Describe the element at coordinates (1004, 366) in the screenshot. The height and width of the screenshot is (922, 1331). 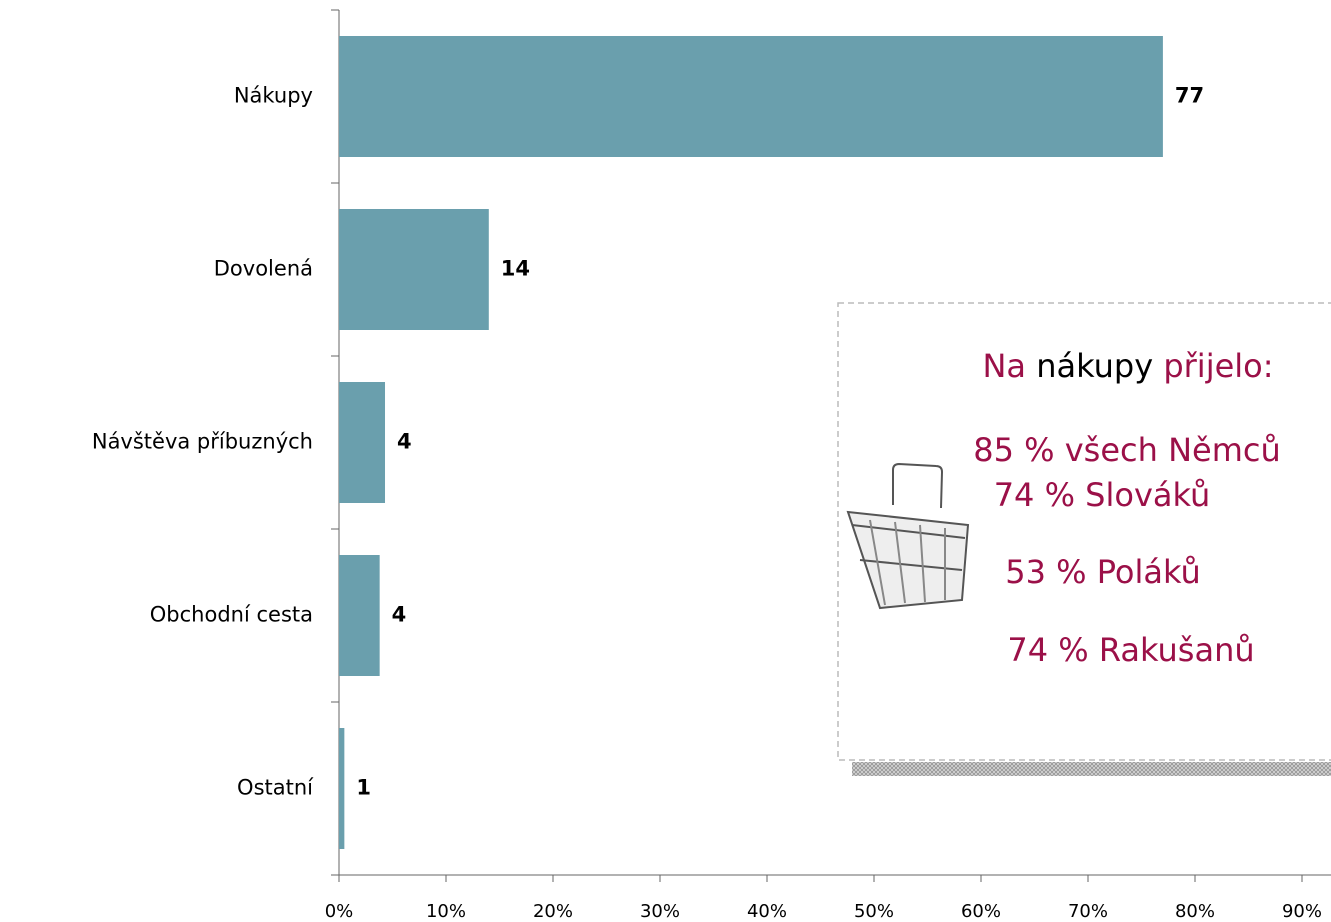
I see `annotation-word: Na` at that location.